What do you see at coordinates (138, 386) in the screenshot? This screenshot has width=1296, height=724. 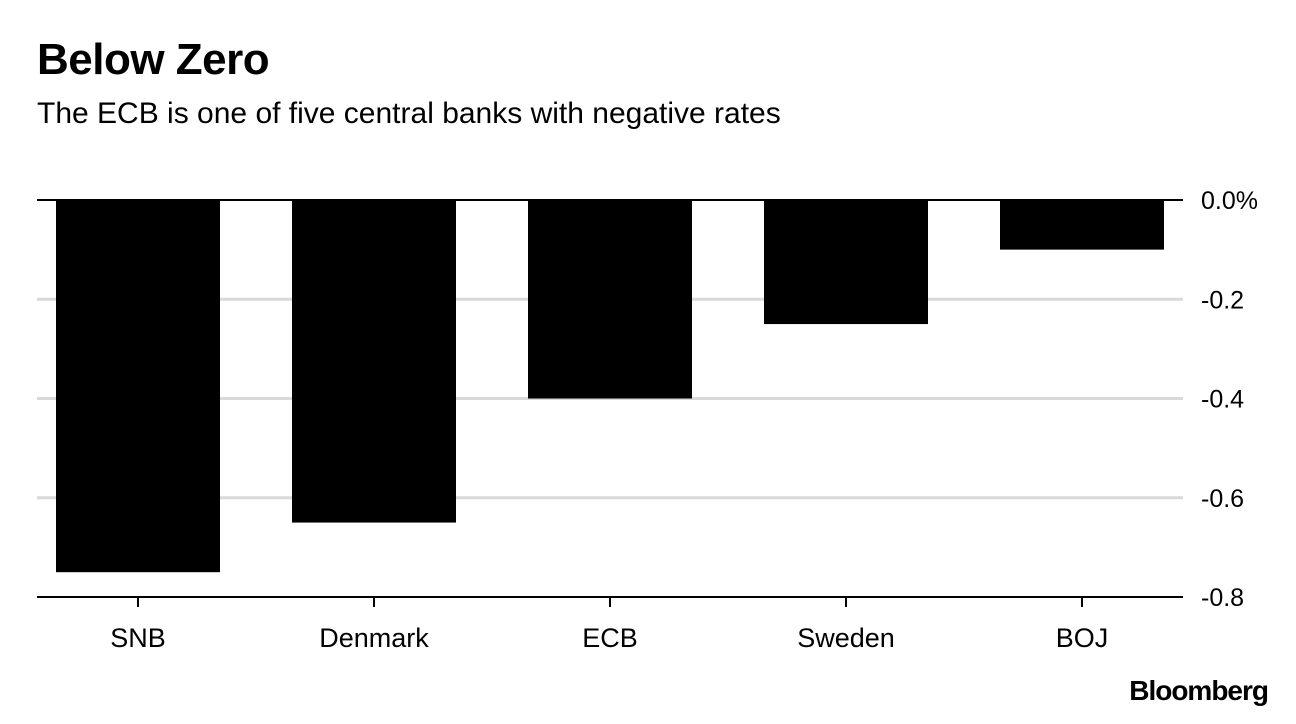 I see `bar-snb` at bounding box center [138, 386].